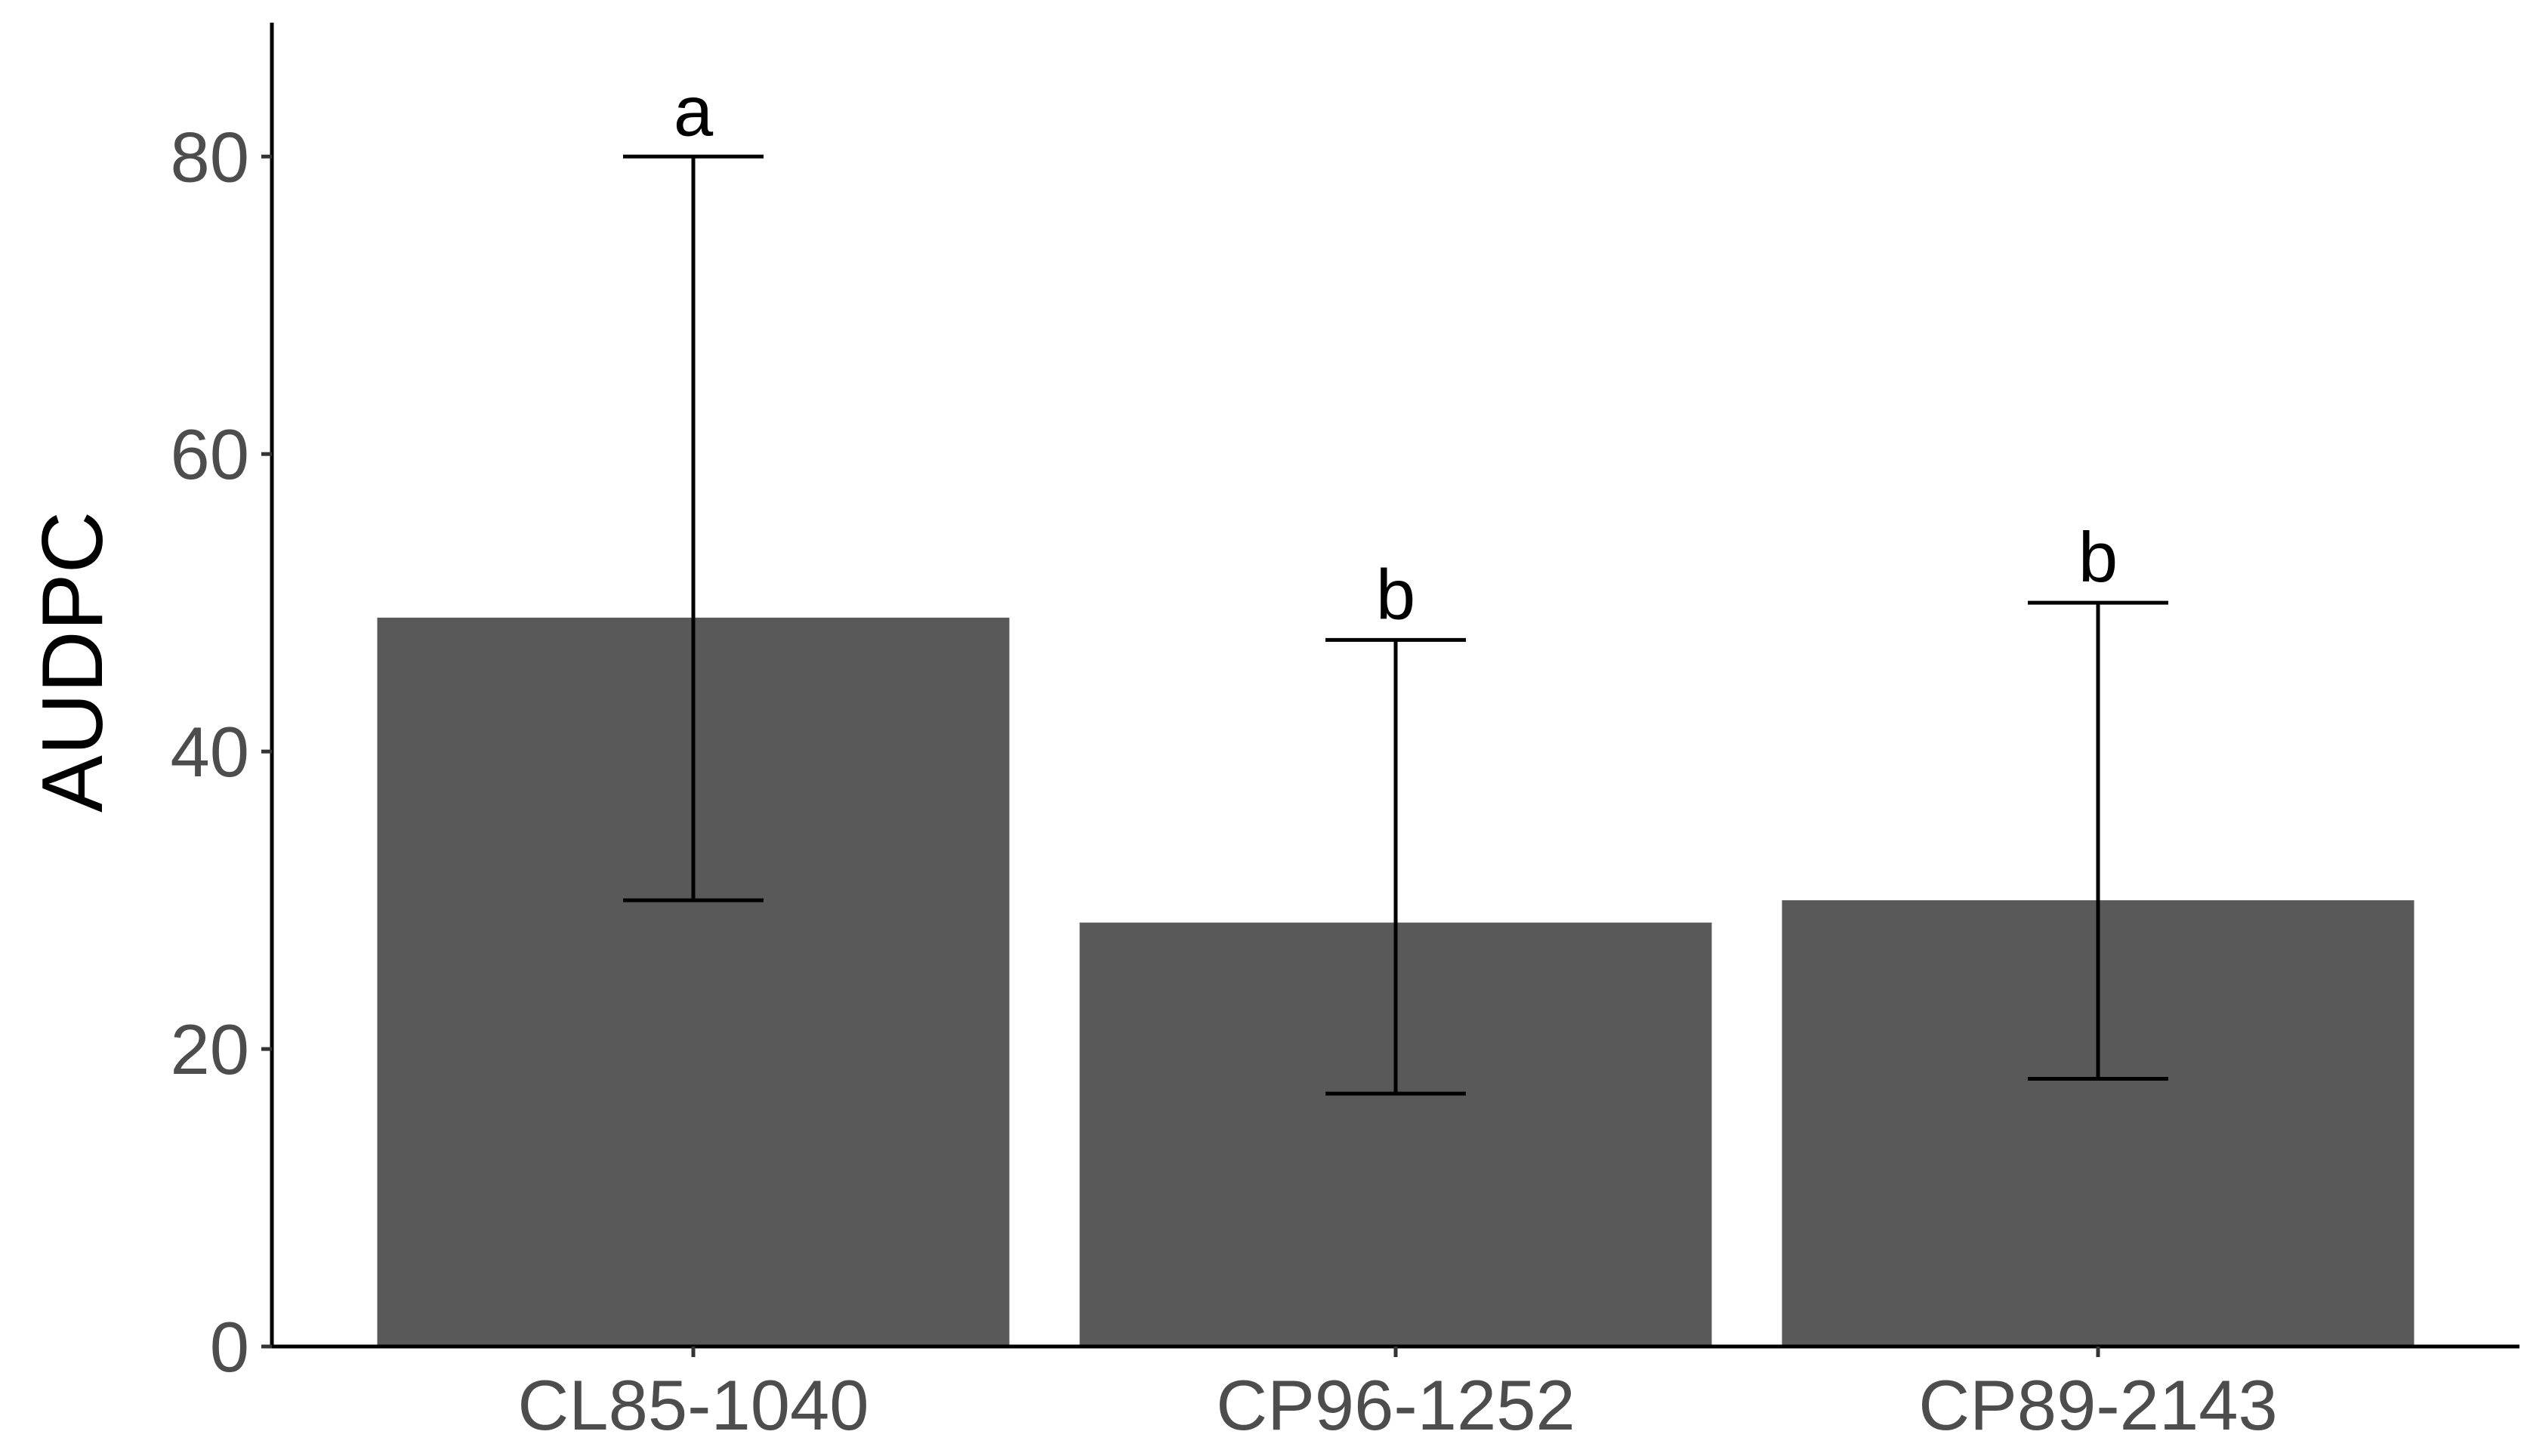 The height and width of the screenshot is (1456, 2524). What do you see at coordinates (693, 1405) in the screenshot?
I see `x-tick-label: CL85-1040` at bounding box center [693, 1405].